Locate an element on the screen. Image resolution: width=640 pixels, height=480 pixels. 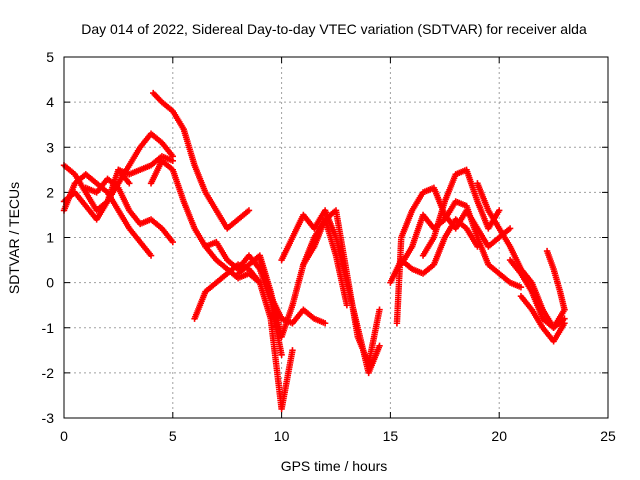
series-arc8 is located at coordinates (243, 337).